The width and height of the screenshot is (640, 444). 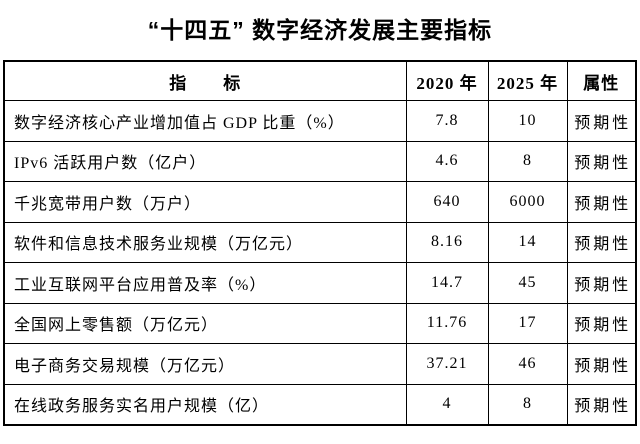 I want to click on value-2020-cell: 37.21, so click(x=447, y=364).